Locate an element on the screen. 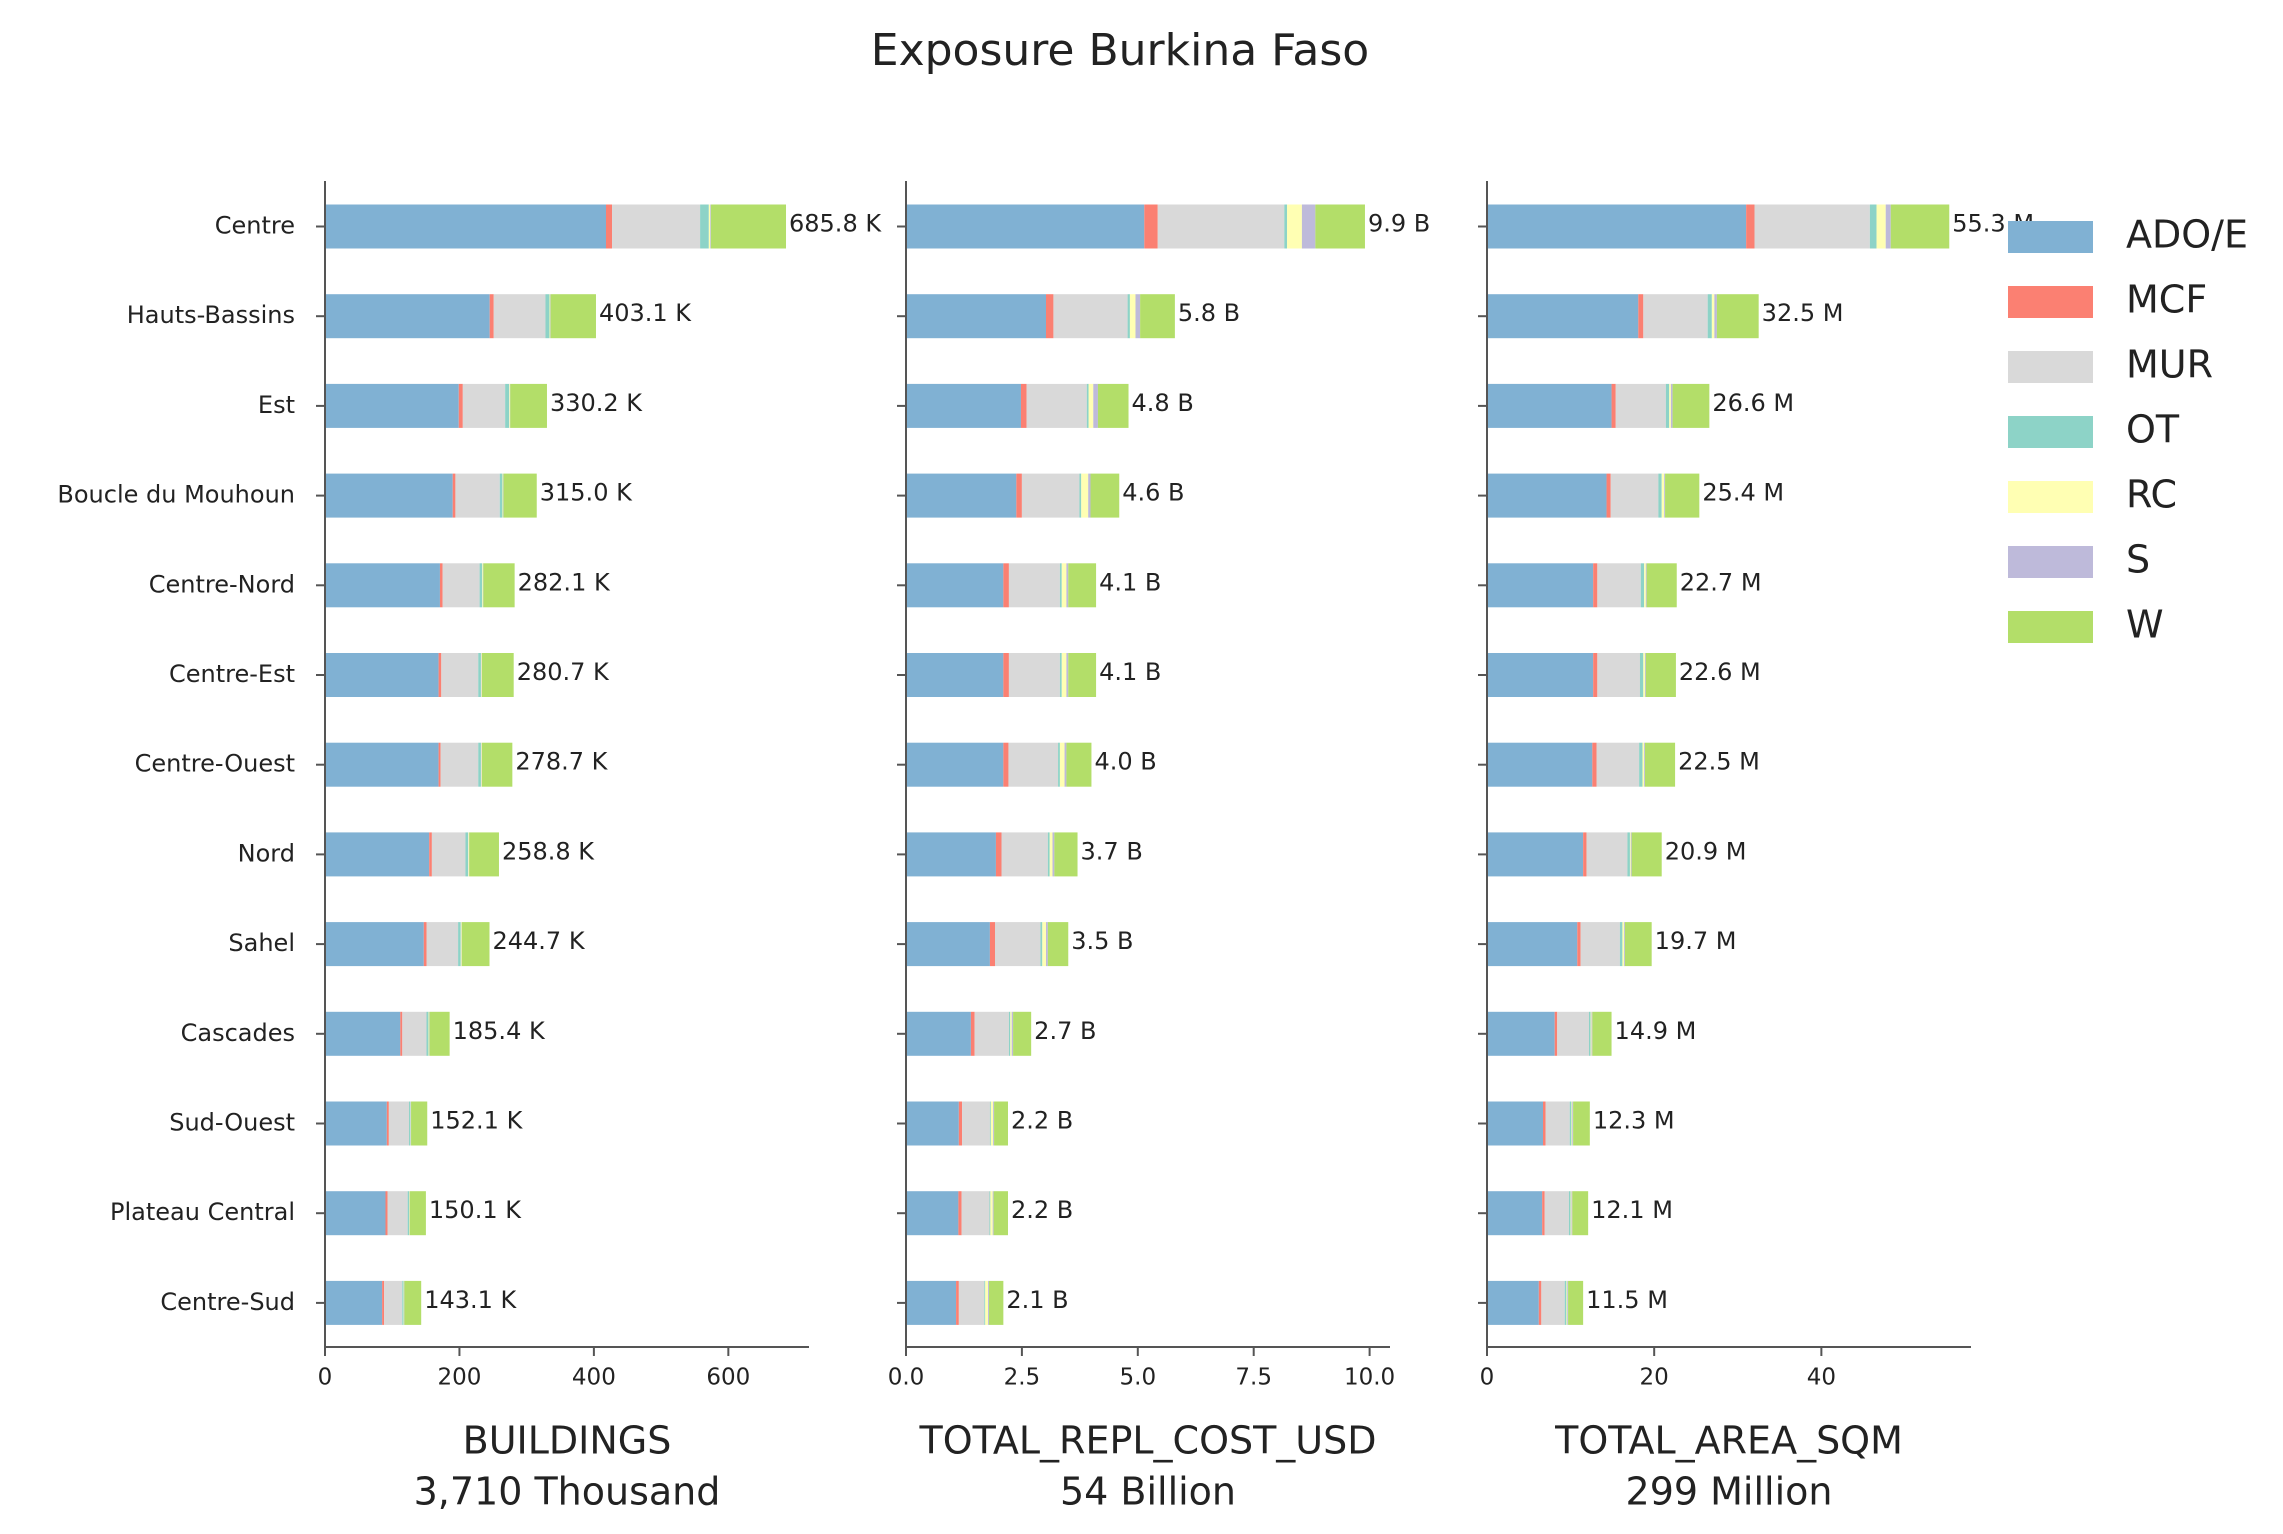 This screenshot has height=1534, width=2283. total-label: 244.7 K is located at coordinates (538, 941).